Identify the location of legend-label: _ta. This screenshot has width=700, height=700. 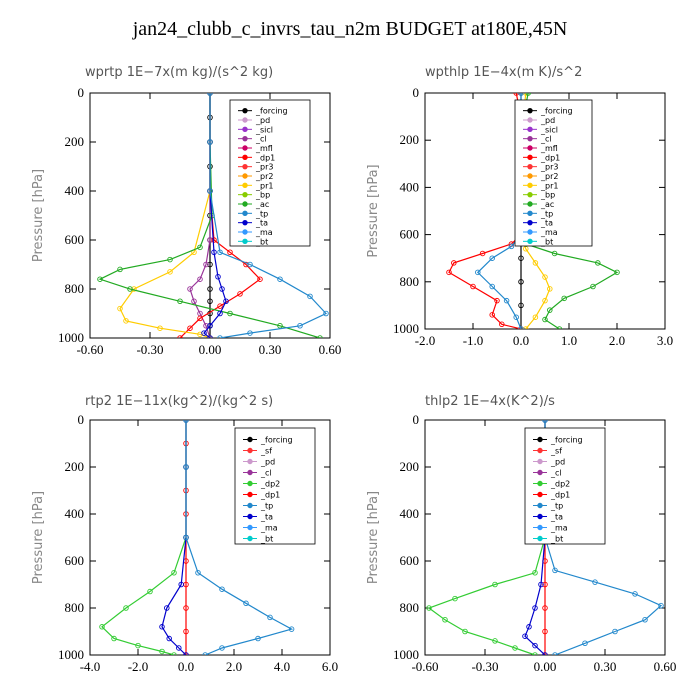
(261, 223).